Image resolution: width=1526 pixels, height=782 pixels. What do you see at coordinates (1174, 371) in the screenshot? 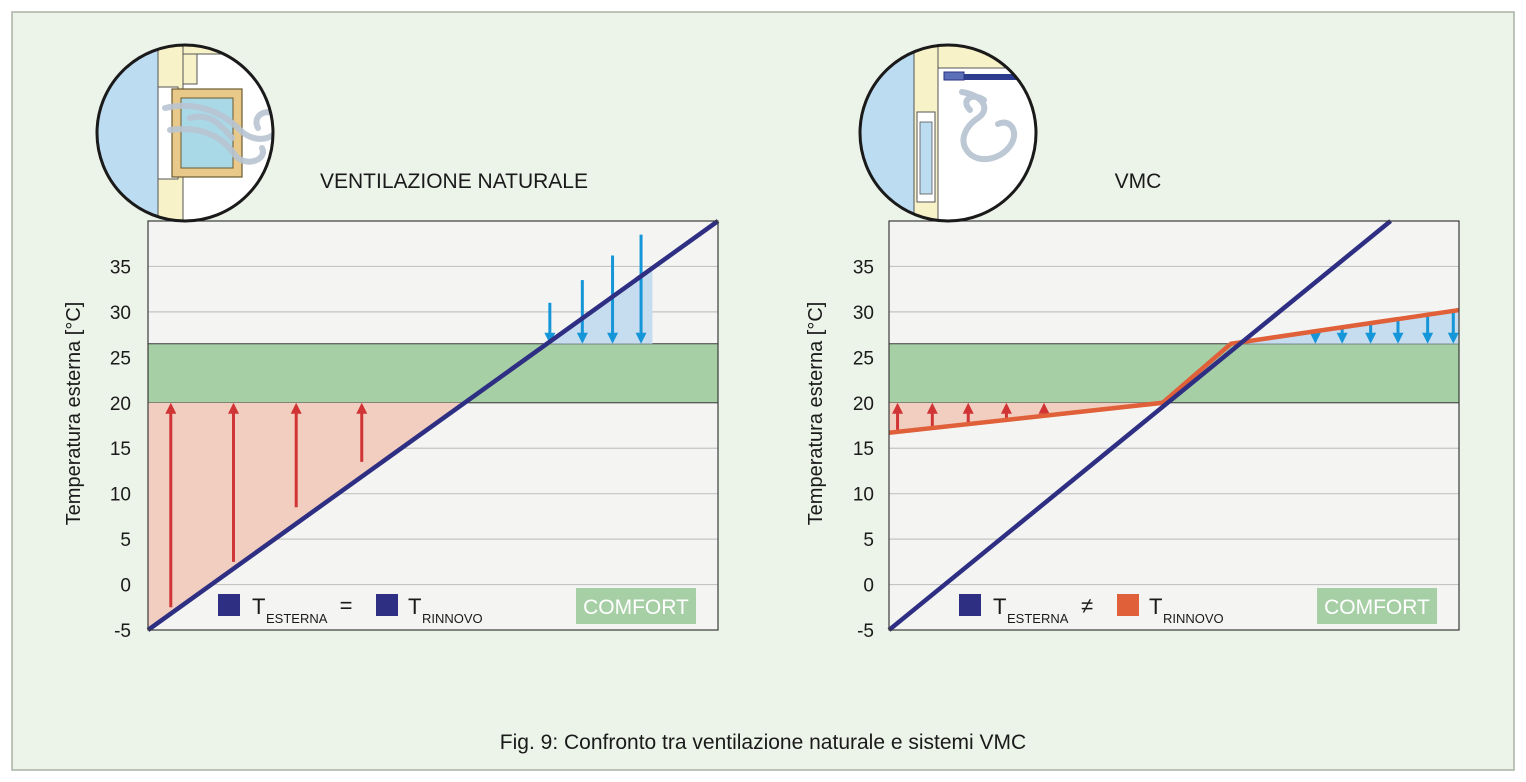
I see `series-t-rinnovo-line` at bounding box center [1174, 371].